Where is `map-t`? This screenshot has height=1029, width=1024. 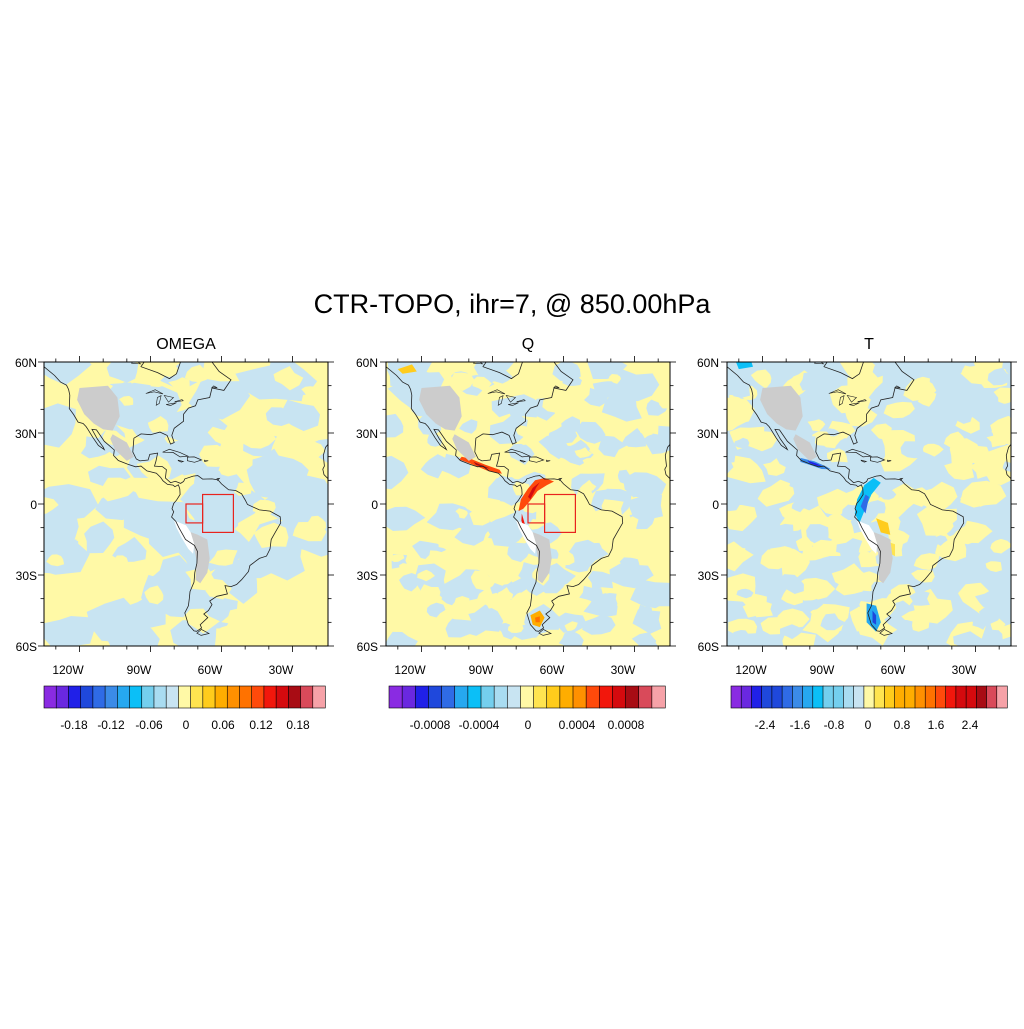 map-t is located at coordinates (869, 504).